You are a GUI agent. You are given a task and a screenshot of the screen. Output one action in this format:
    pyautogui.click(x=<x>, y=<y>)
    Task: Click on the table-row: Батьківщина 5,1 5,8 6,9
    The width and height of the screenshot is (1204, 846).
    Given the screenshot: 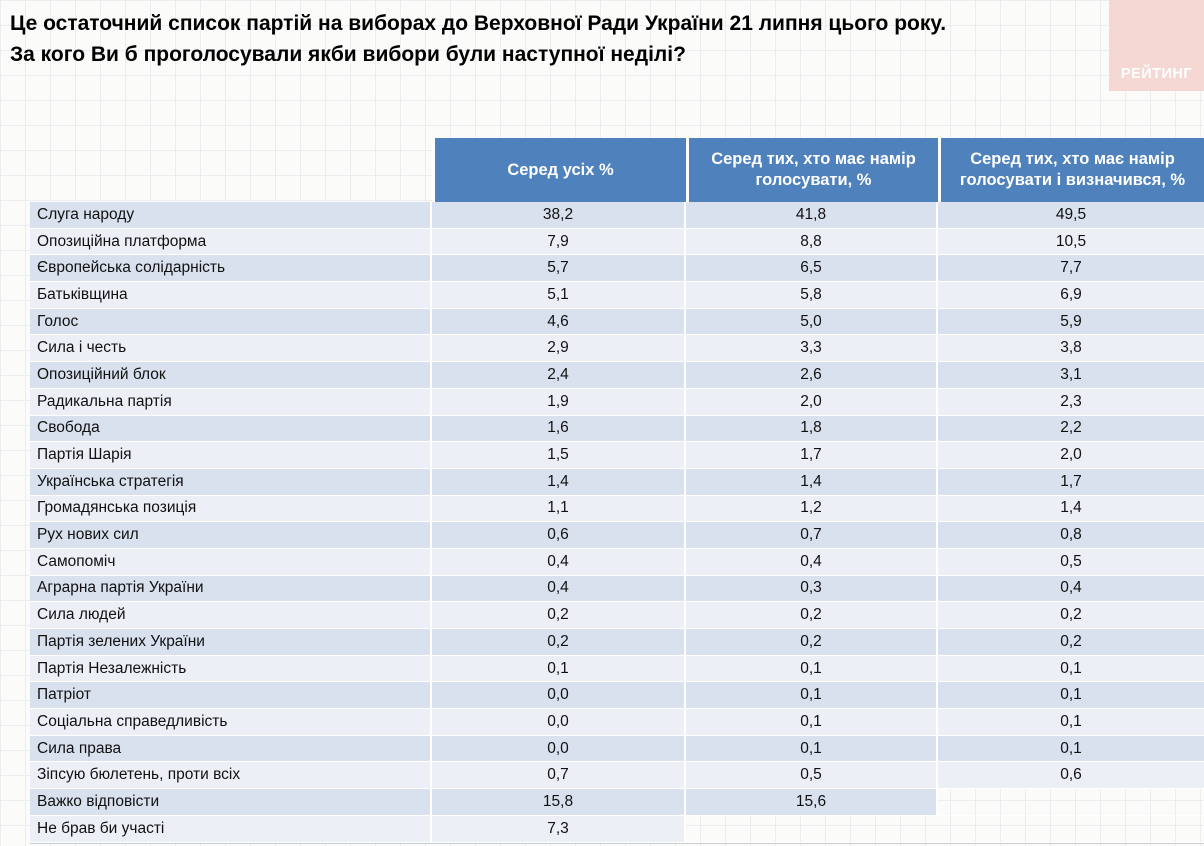 What is the action you would take?
    pyautogui.click(x=617, y=295)
    